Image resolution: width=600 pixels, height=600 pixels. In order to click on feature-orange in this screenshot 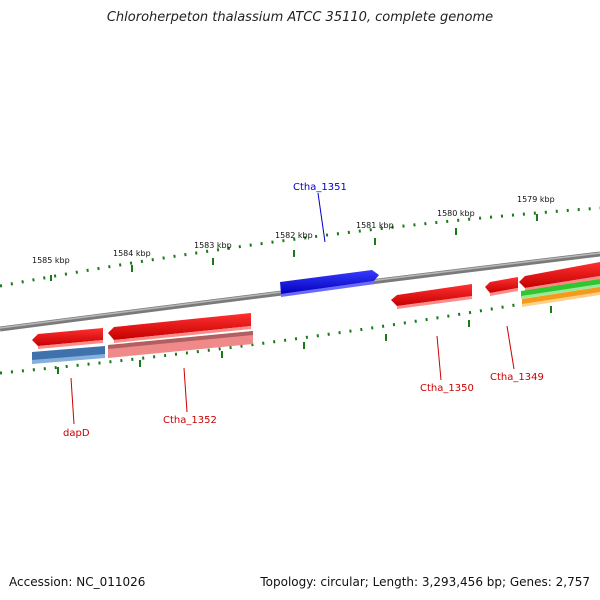, I will do `click(561, 297)`.